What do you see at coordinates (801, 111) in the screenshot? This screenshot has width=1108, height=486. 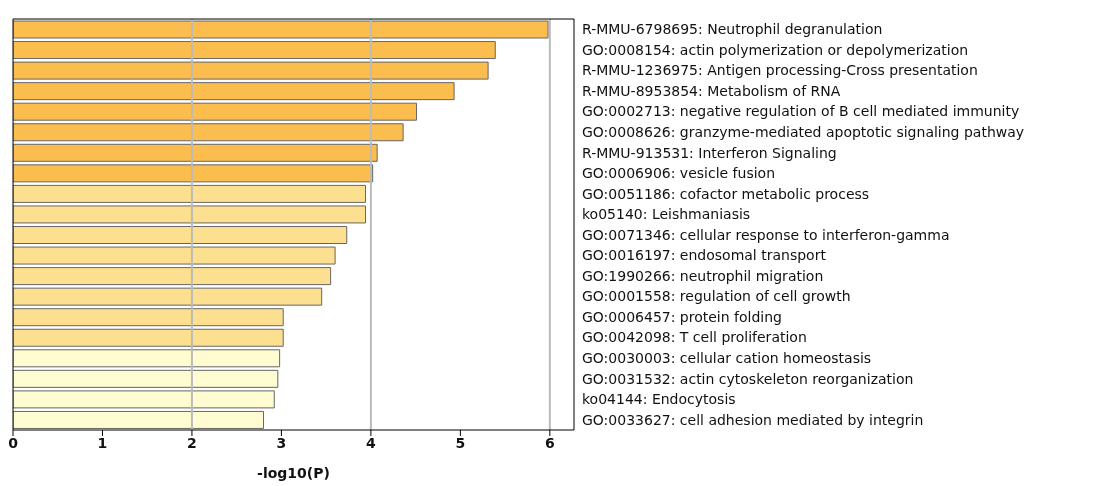 I see `y-tick-label: GO:0002713: negative regulation of B cell mediated immunity` at bounding box center [801, 111].